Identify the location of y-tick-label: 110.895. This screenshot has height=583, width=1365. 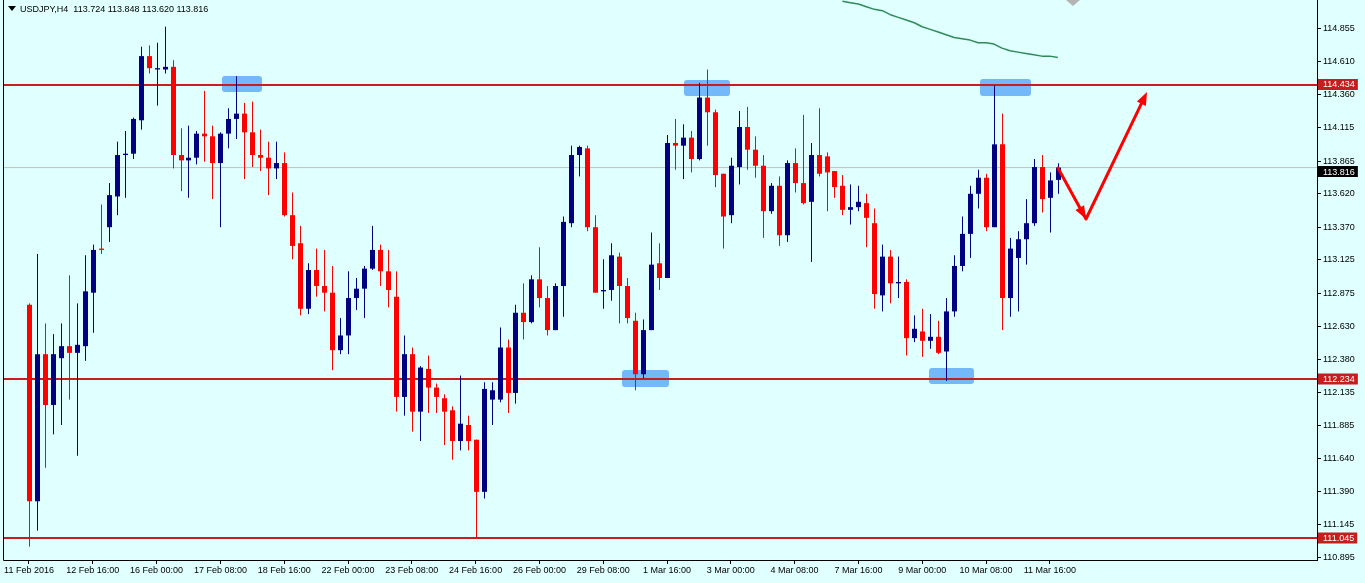
(1339, 557).